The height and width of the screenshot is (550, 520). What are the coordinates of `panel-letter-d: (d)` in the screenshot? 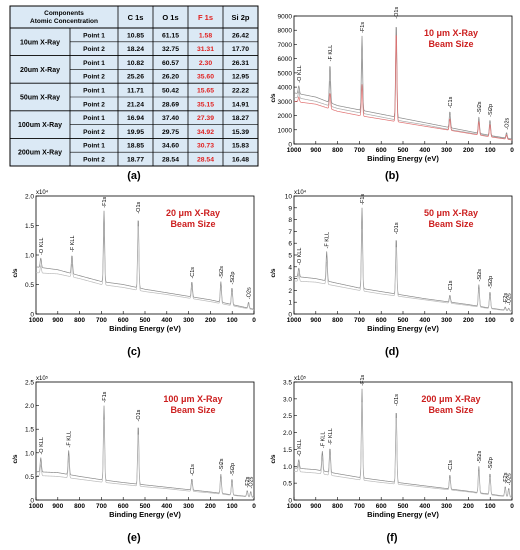 It's located at (392, 352).